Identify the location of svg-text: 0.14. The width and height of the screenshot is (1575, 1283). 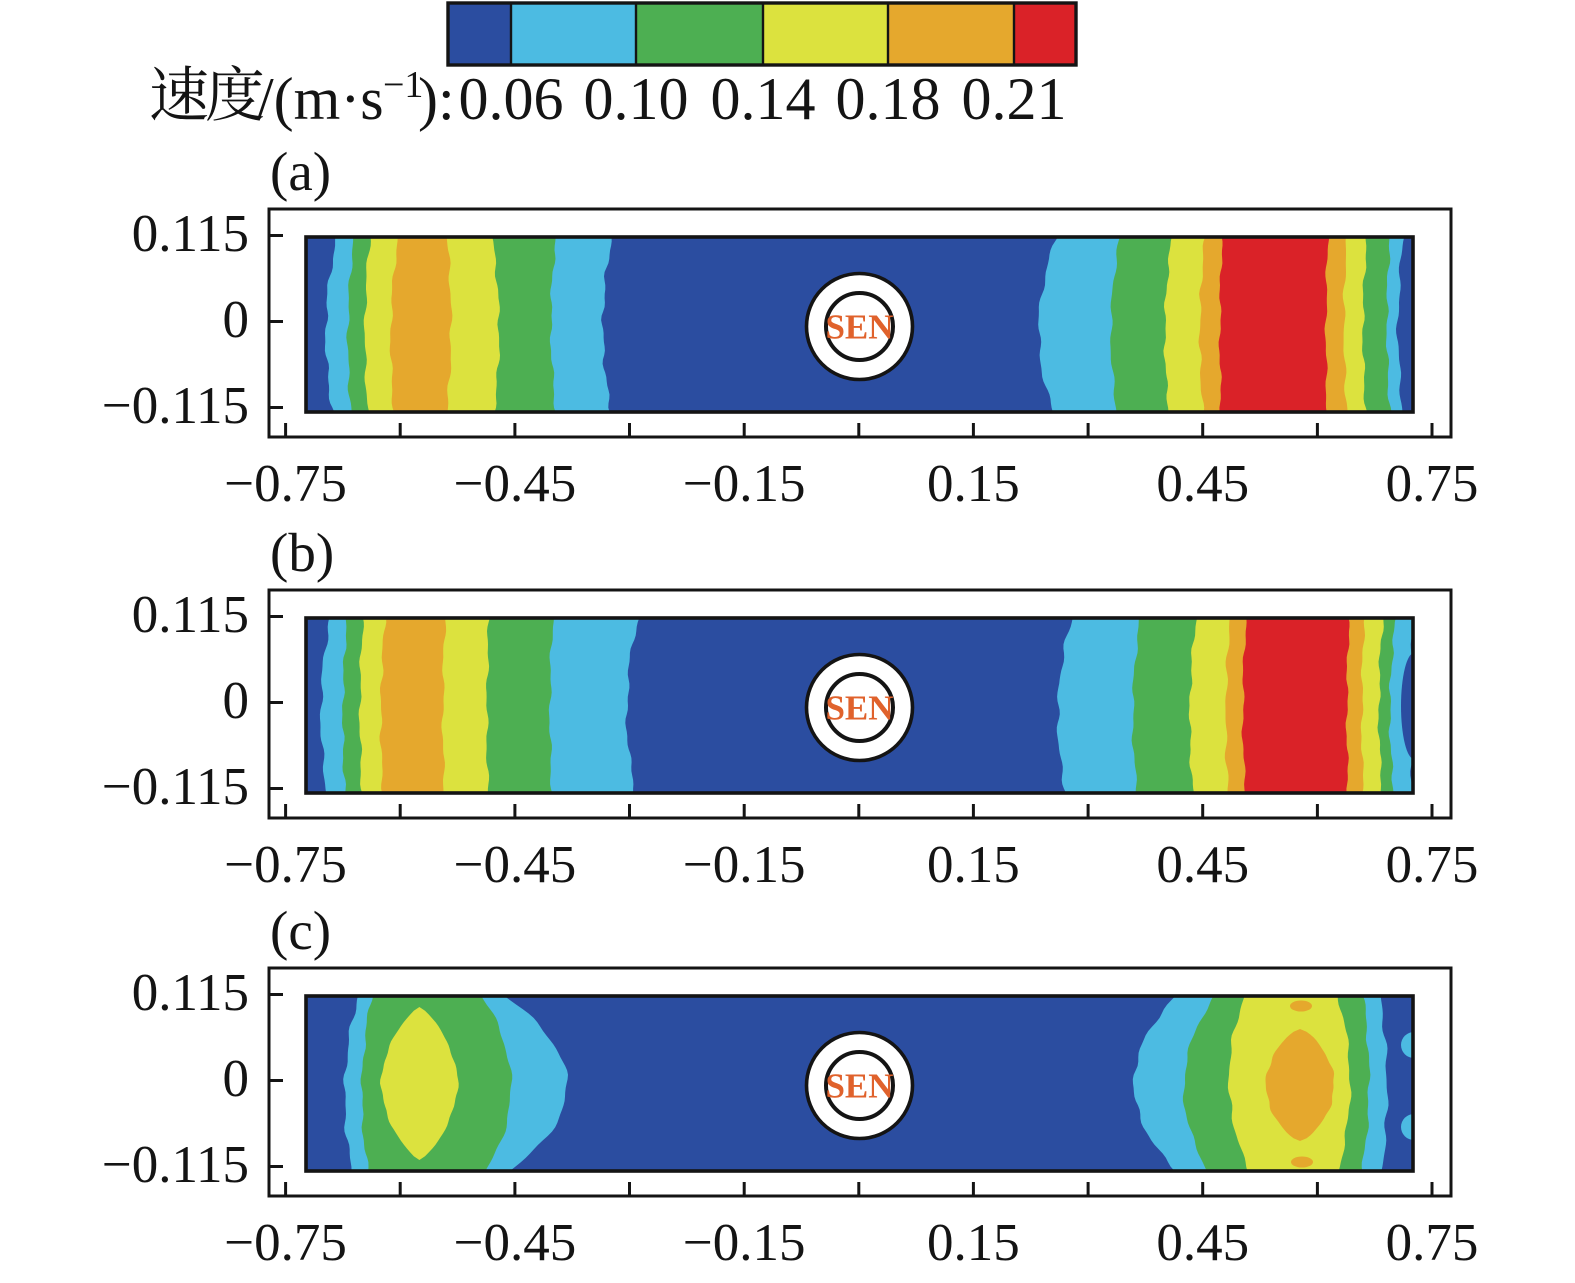
(763, 99).